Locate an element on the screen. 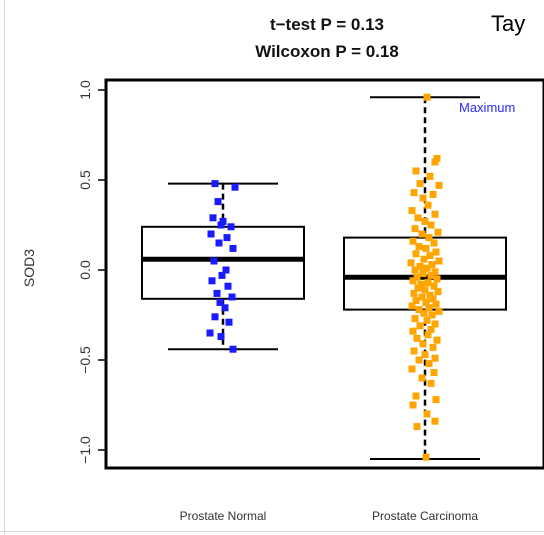 This screenshot has height=535, width=544. chart-title-line-1: t−test P = 0.13 is located at coordinates (327, 24).